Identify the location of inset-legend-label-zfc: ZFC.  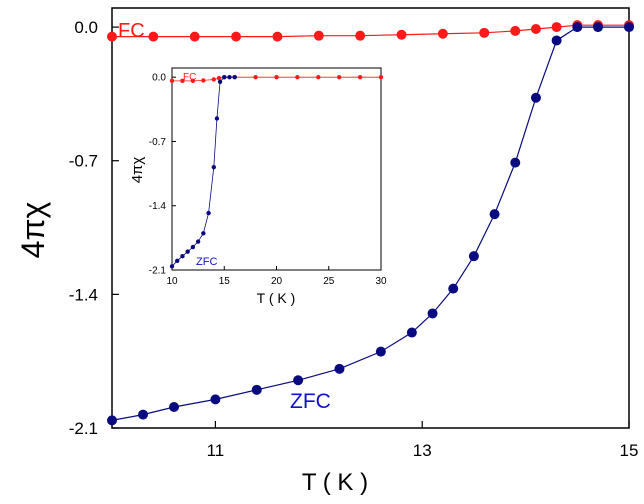
(206, 262).